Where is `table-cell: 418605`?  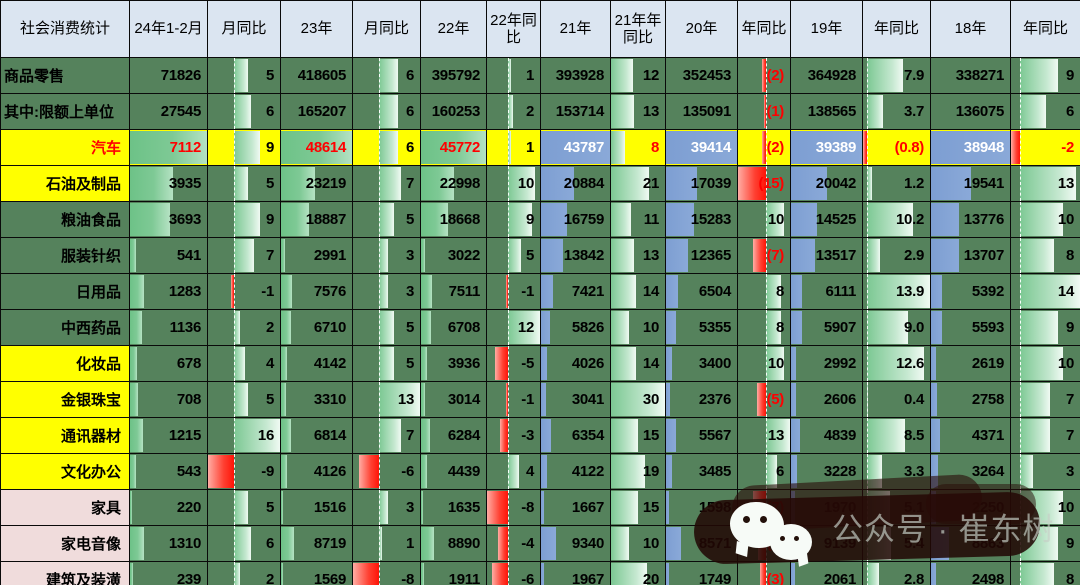 table-cell: 418605 is located at coordinates (316, 75).